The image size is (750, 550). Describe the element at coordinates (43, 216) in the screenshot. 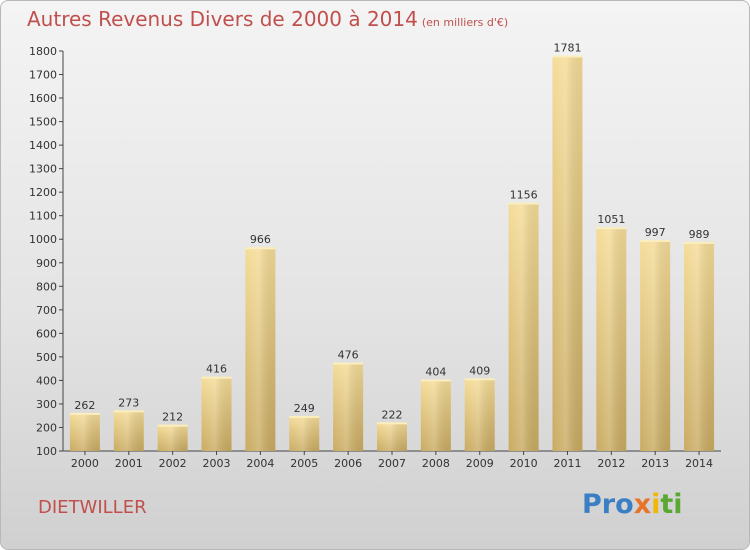

I see `y-tick-label: 1100` at that location.